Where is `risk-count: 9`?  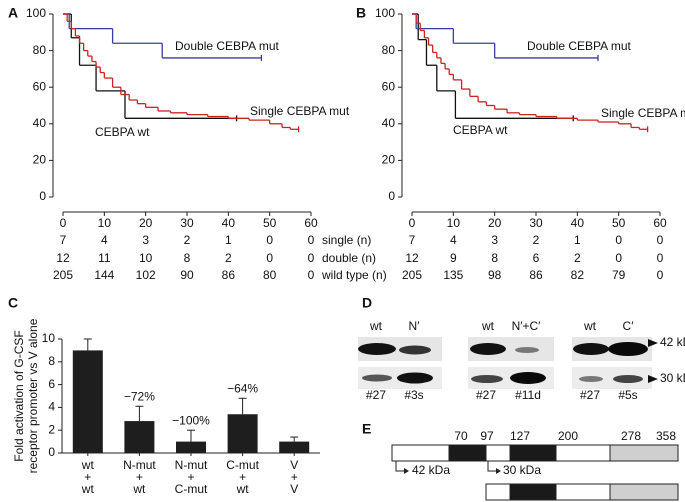
risk-count: 9 is located at coordinates (453, 258).